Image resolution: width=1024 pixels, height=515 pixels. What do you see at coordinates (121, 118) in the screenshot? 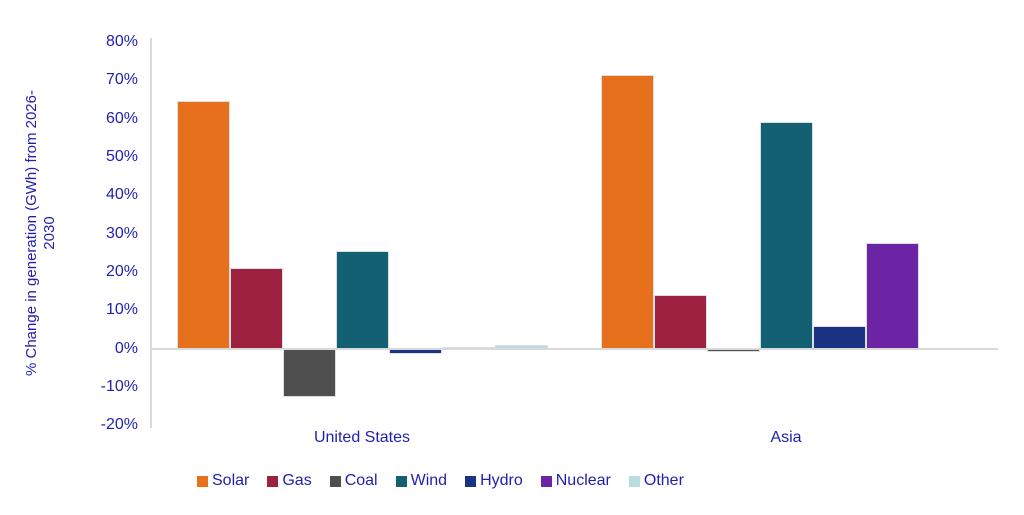
I see `y-tick-label: 60%` at bounding box center [121, 118].